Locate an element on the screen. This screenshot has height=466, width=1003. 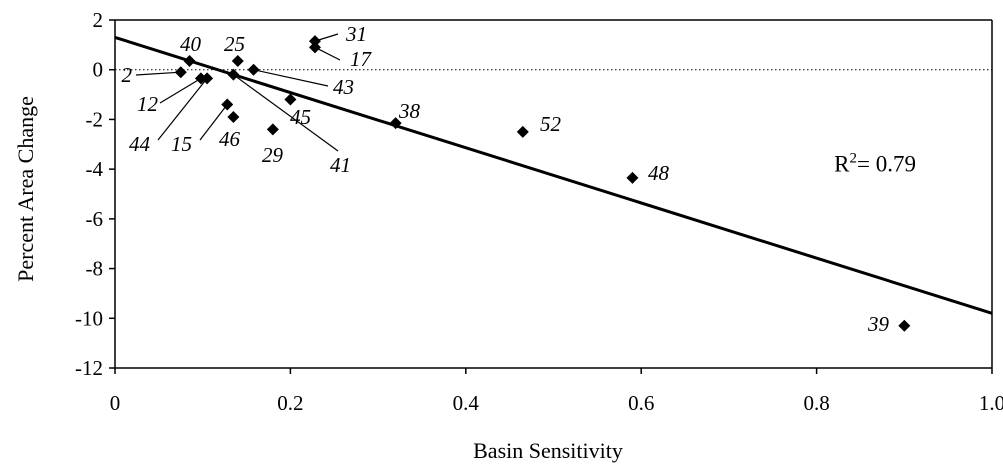
r-squared-main: R is located at coordinates (842, 164).